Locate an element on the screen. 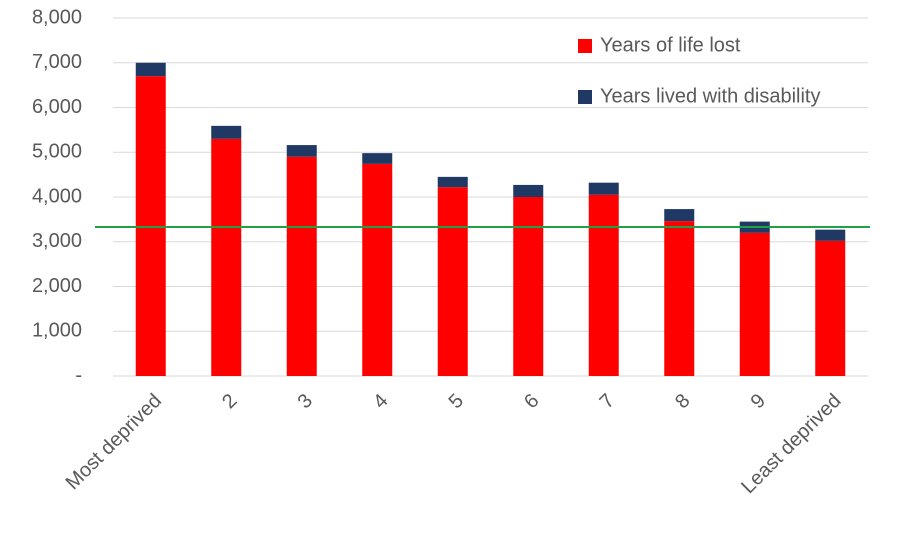  x-tick-label: 7 is located at coordinates (607, 401).